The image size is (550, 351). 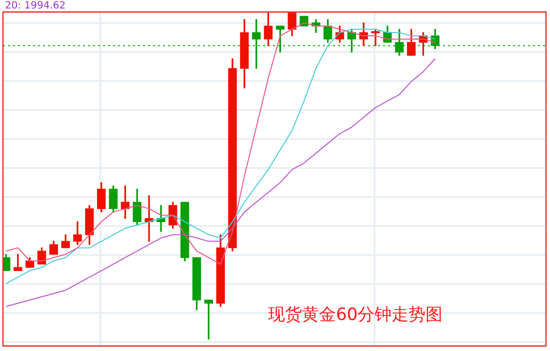 I want to click on candlestick, so click(x=375, y=37).